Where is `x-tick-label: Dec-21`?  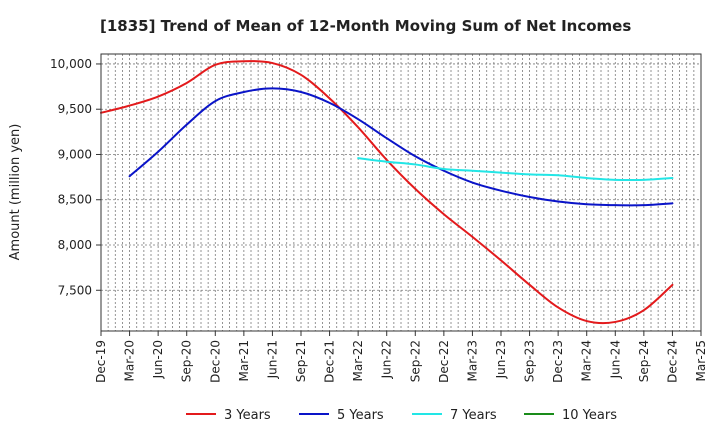 x-tick-label: Dec-21 is located at coordinates (330, 361).